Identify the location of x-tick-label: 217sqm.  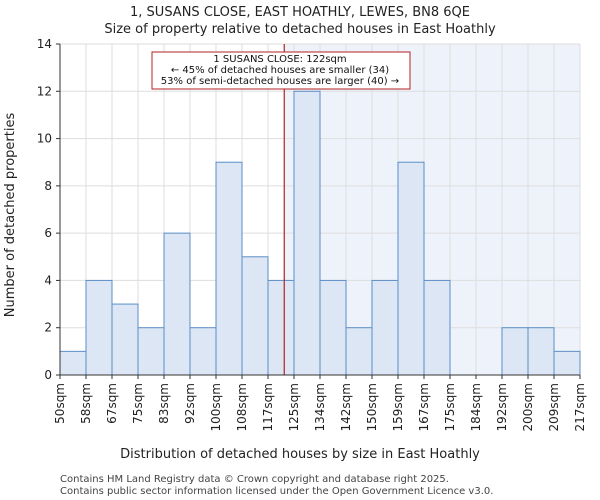
(580, 407).